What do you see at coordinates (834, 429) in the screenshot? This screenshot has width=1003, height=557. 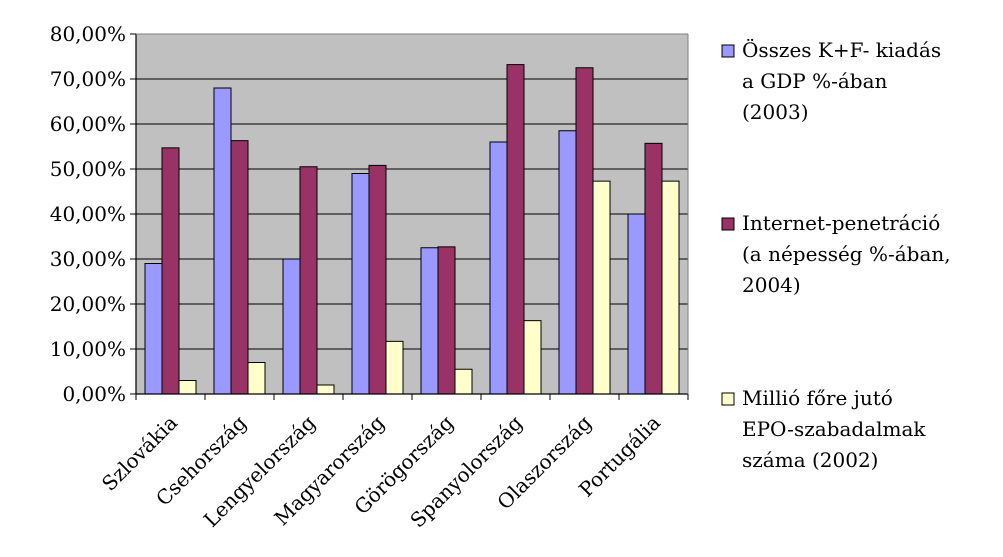 I see `legend-label: EPO-szabadalmak` at bounding box center [834, 429].